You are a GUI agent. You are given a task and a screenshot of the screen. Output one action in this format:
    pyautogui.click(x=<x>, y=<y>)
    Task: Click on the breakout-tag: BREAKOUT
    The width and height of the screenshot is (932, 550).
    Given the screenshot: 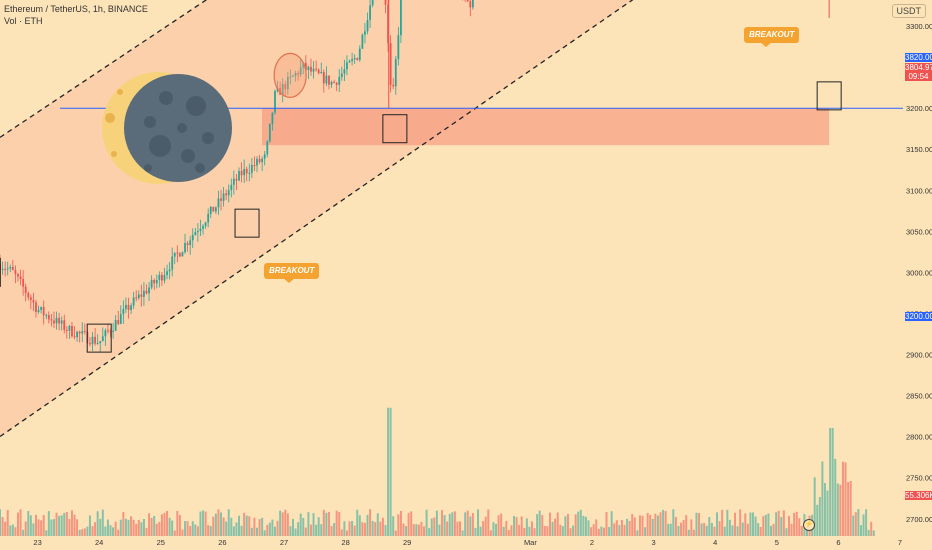 What is the action you would take?
    pyautogui.click(x=772, y=35)
    